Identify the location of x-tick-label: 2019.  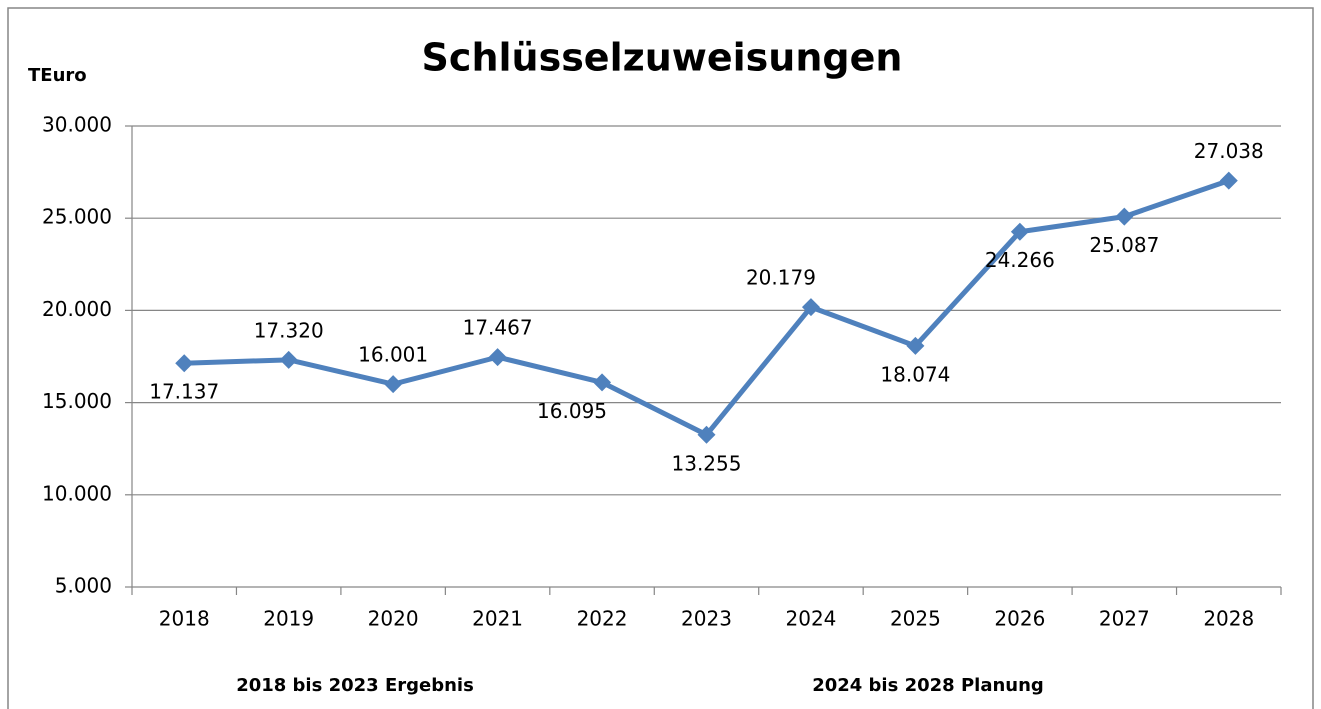
(288, 619).